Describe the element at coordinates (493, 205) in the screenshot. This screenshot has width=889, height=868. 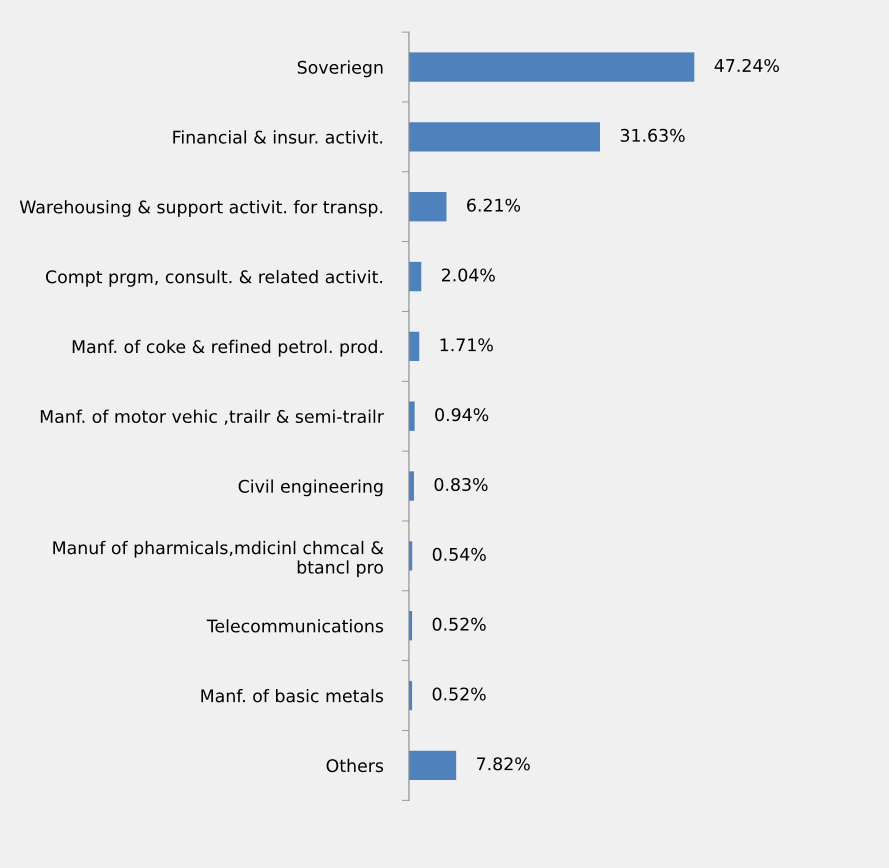
I see `data-label: 6.21%` at that location.